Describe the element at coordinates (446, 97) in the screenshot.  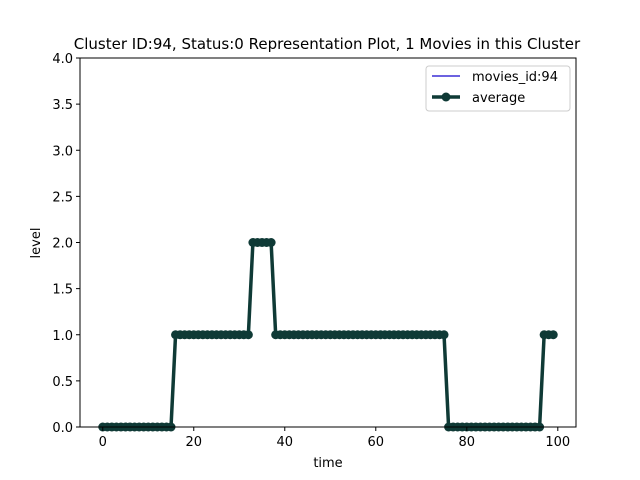
I see `legend-marker-average` at that location.